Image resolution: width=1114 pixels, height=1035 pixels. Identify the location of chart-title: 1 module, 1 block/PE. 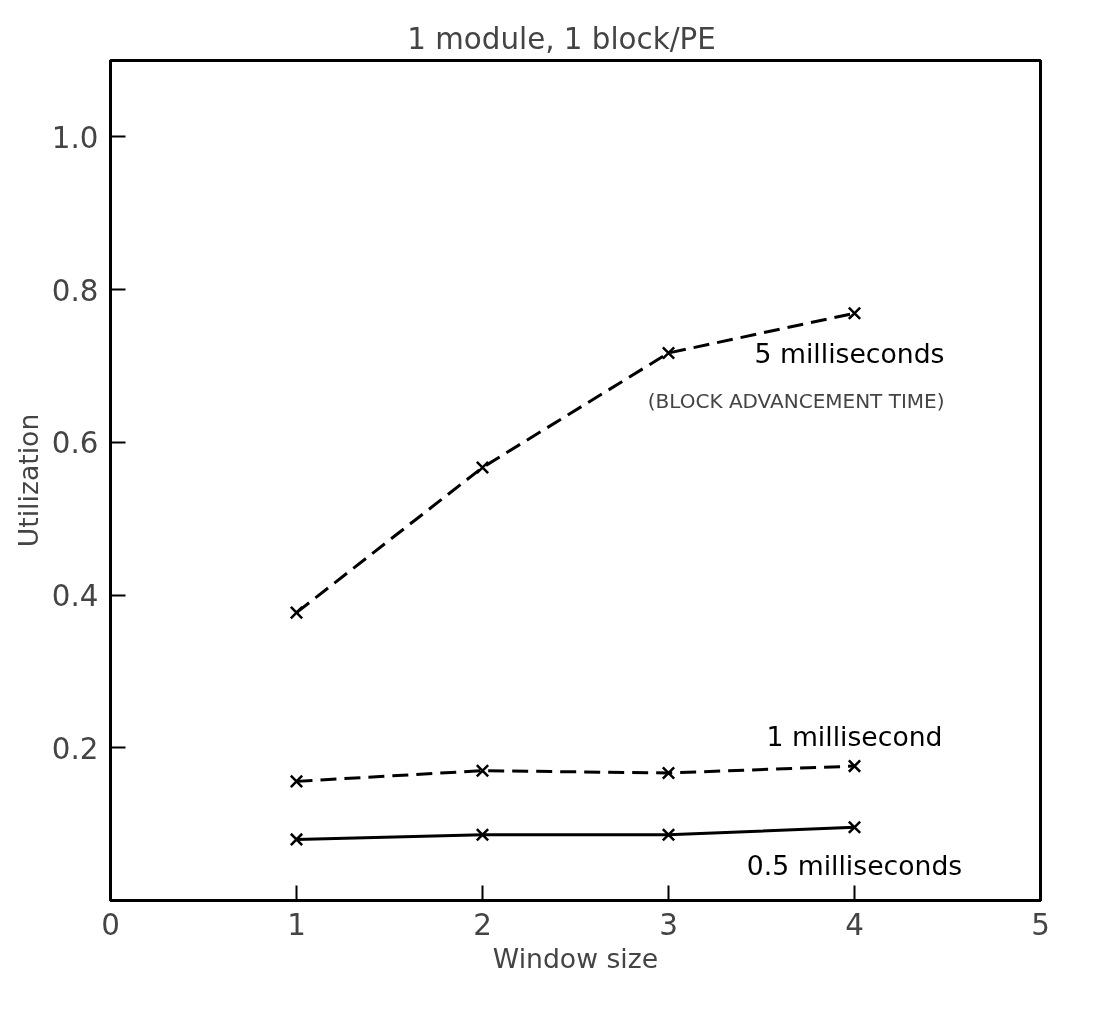
(561, 38).